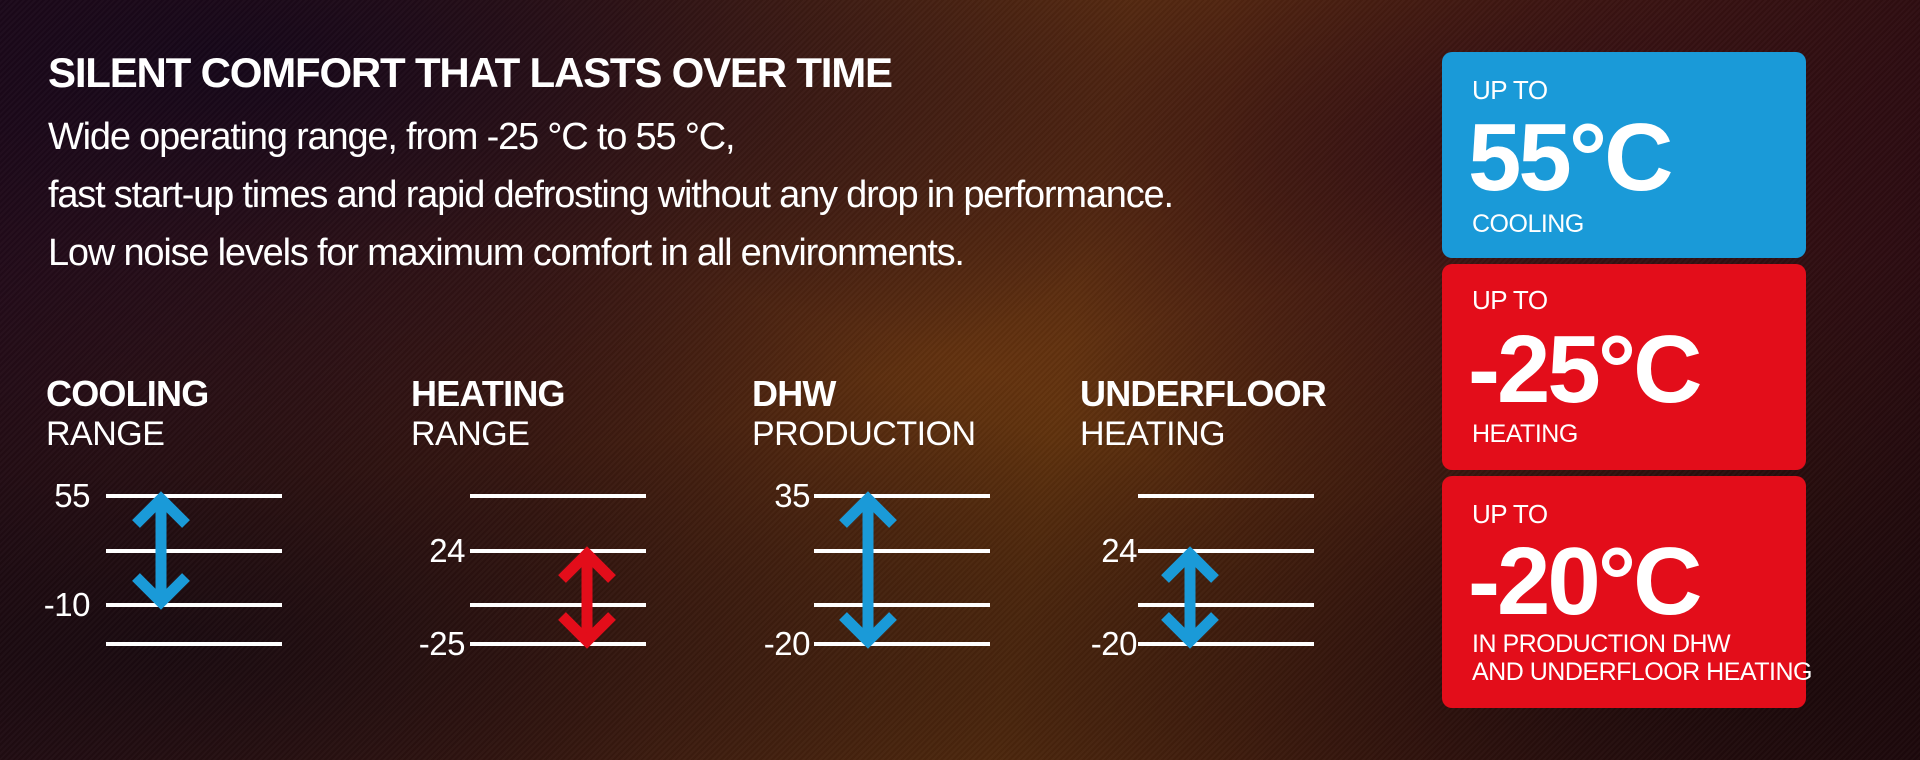 This screenshot has width=1920, height=760. What do you see at coordinates (864, 434) in the screenshot?
I see `gauge-subtitle: PRODUCTION` at bounding box center [864, 434].